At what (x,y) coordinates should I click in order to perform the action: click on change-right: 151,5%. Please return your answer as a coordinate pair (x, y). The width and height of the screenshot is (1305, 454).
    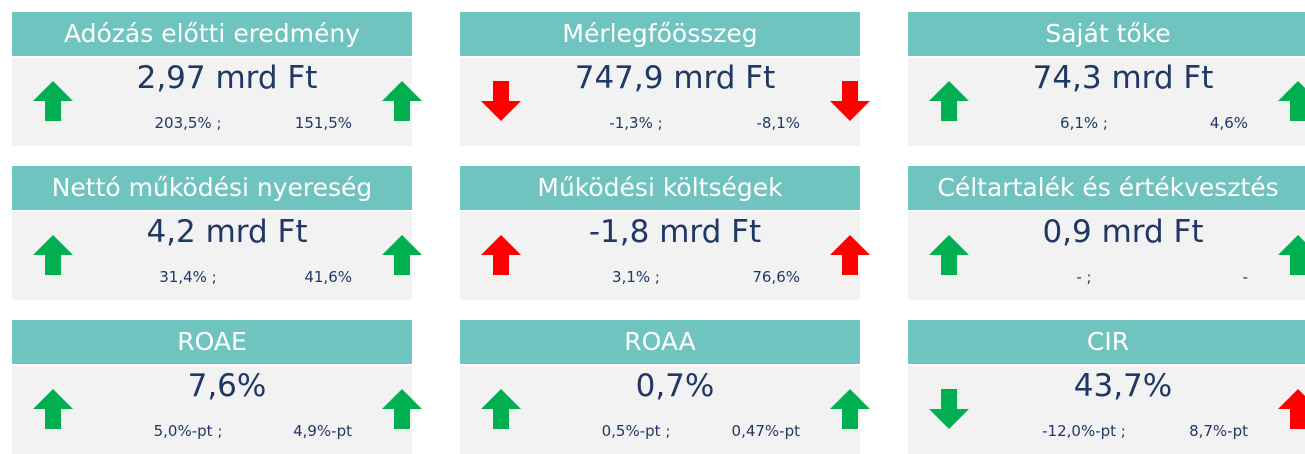
    Looking at the image, I should click on (323, 123).